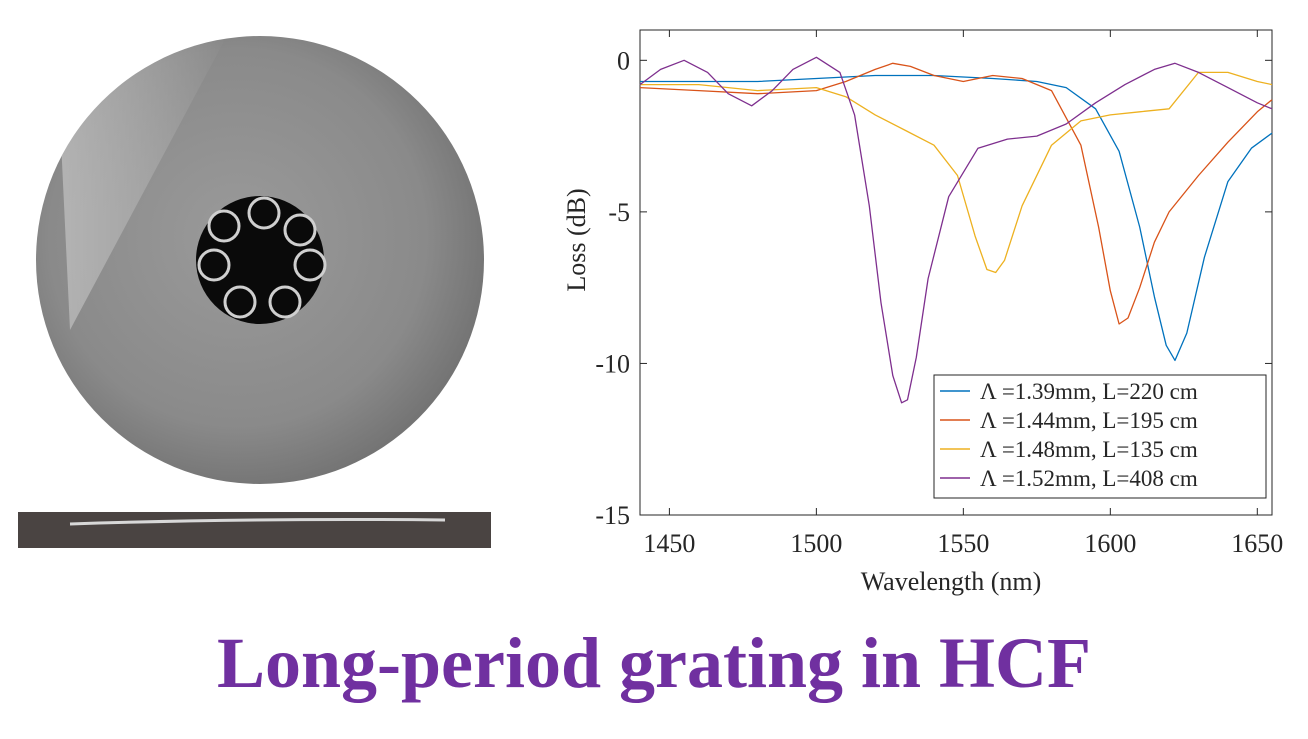 The width and height of the screenshot is (1308, 739). What do you see at coordinates (612, 515) in the screenshot?
I see `y-tick-label: -15` at bounding box center [612, 515].